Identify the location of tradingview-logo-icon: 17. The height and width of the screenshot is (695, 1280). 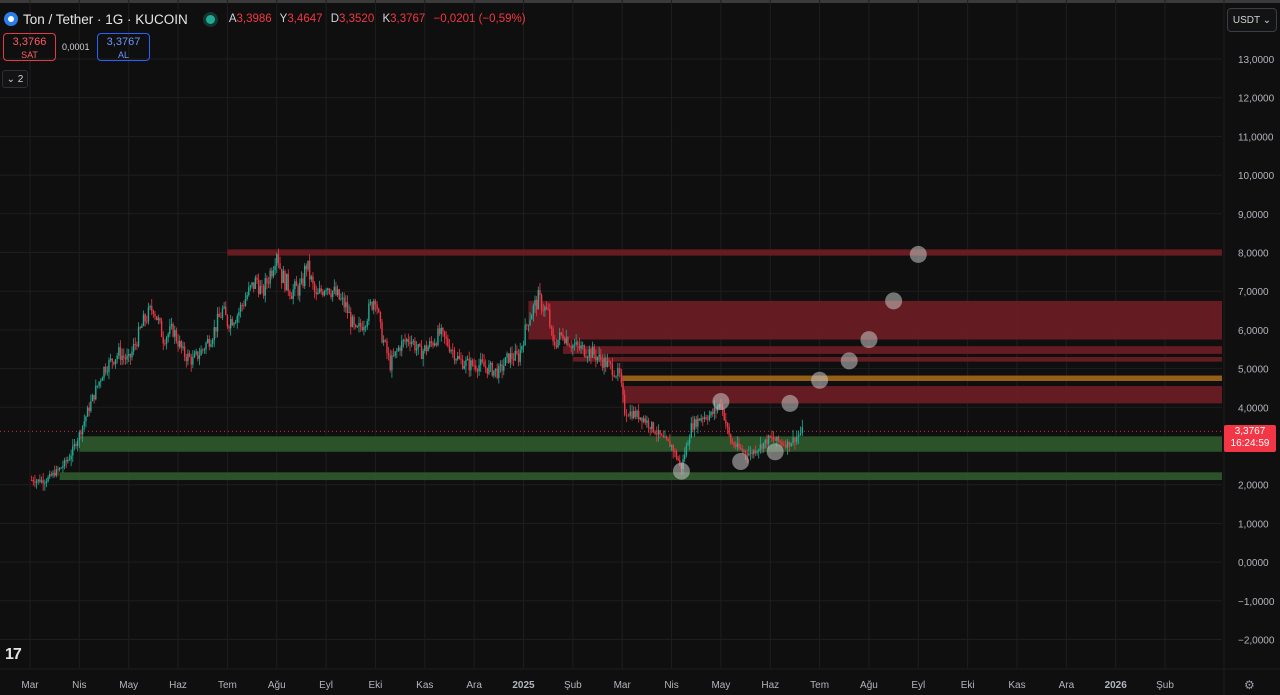
(13, 654).